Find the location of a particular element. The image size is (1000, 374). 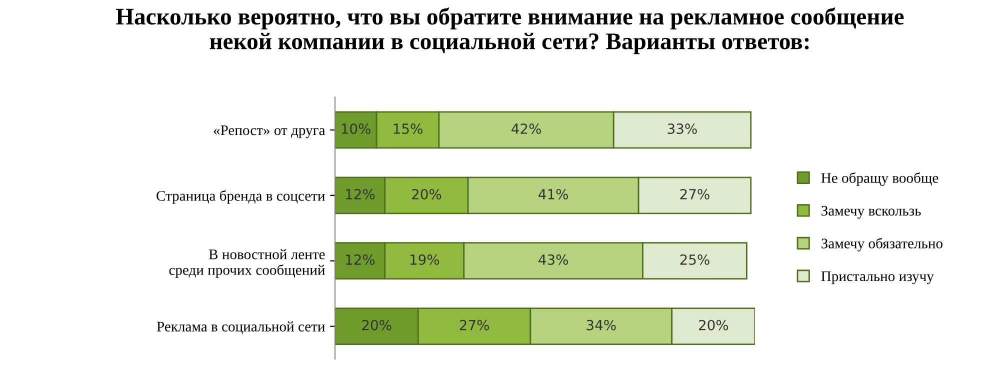

data-label: 19% is located at coordinates (425, 259).